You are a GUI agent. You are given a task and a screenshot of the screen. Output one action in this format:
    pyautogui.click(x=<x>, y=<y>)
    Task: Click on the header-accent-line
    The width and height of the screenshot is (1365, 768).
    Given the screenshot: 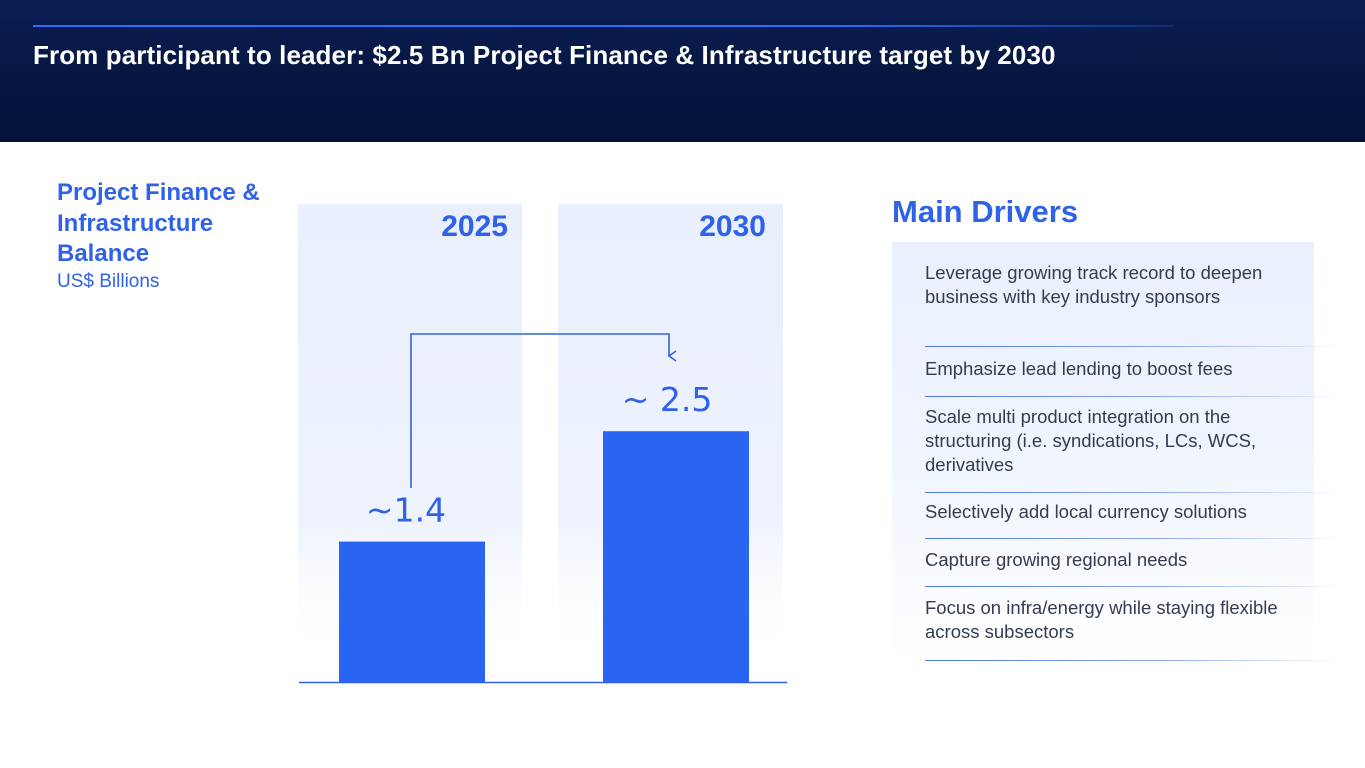 What is the action you would take?
    pyautogui.click(x=603, y=26)
    